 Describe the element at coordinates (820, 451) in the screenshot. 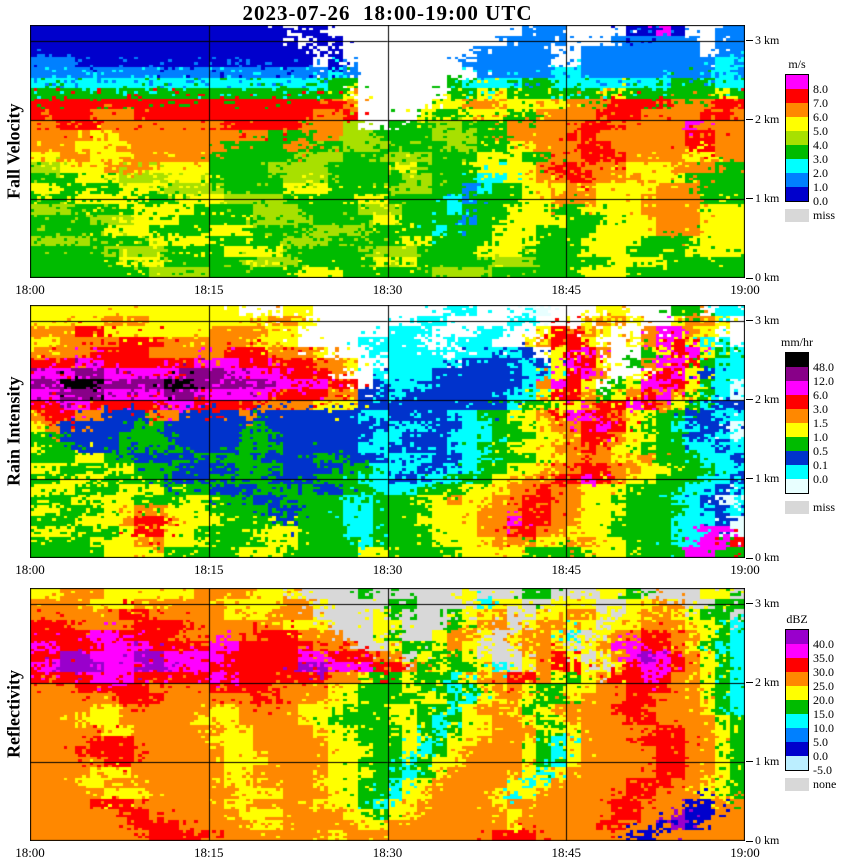

I see `colorbar-tick-label: 0.5` at that location.